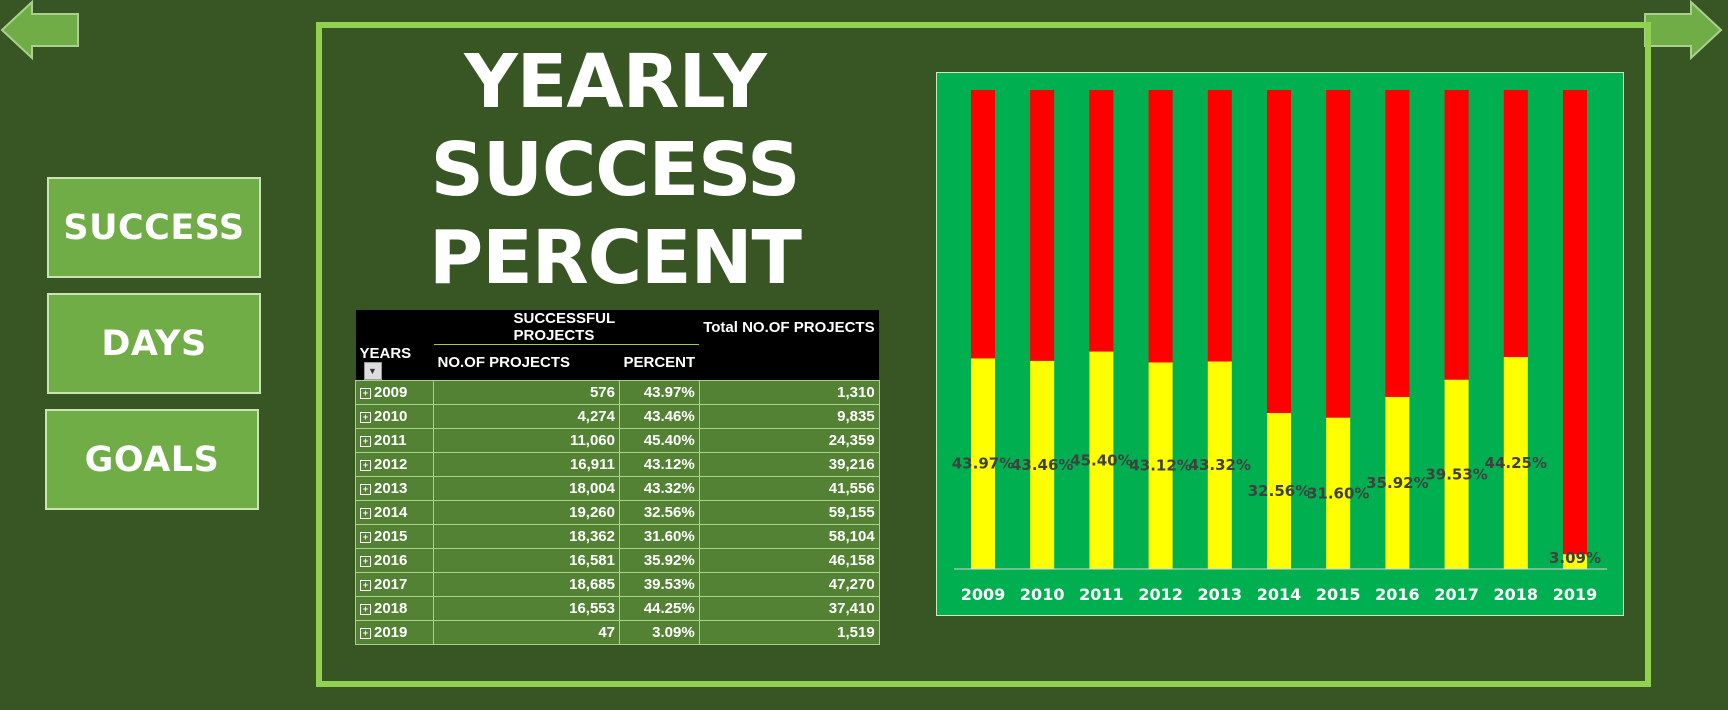 The width and height of the screenshot is (1728, 710). I want to click on percent-cell: 44.25%, so click(659, 608).